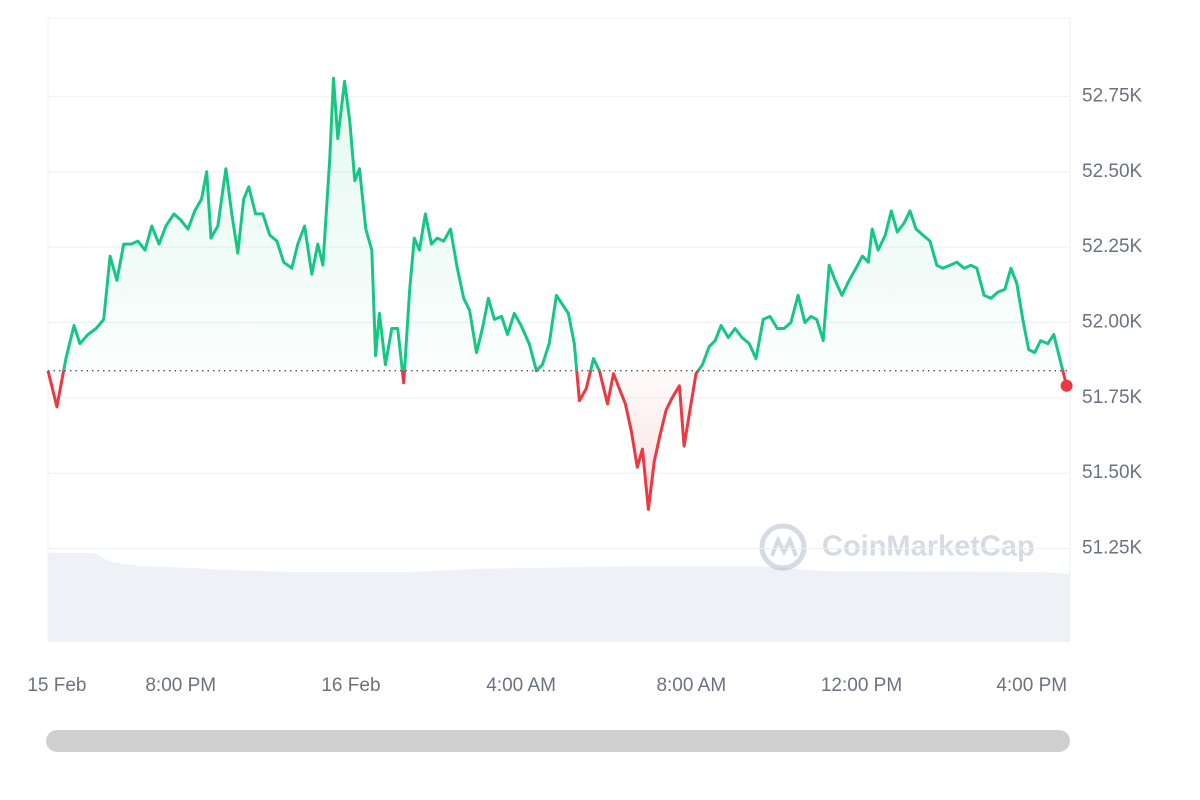 Image resolution: width=1200 pixels, height=800 pixels. What do you see at coordinates (1112, 95) in the screenshot?
I see `y-tick-label: 52.75K` at bounding box center [1112, 95].